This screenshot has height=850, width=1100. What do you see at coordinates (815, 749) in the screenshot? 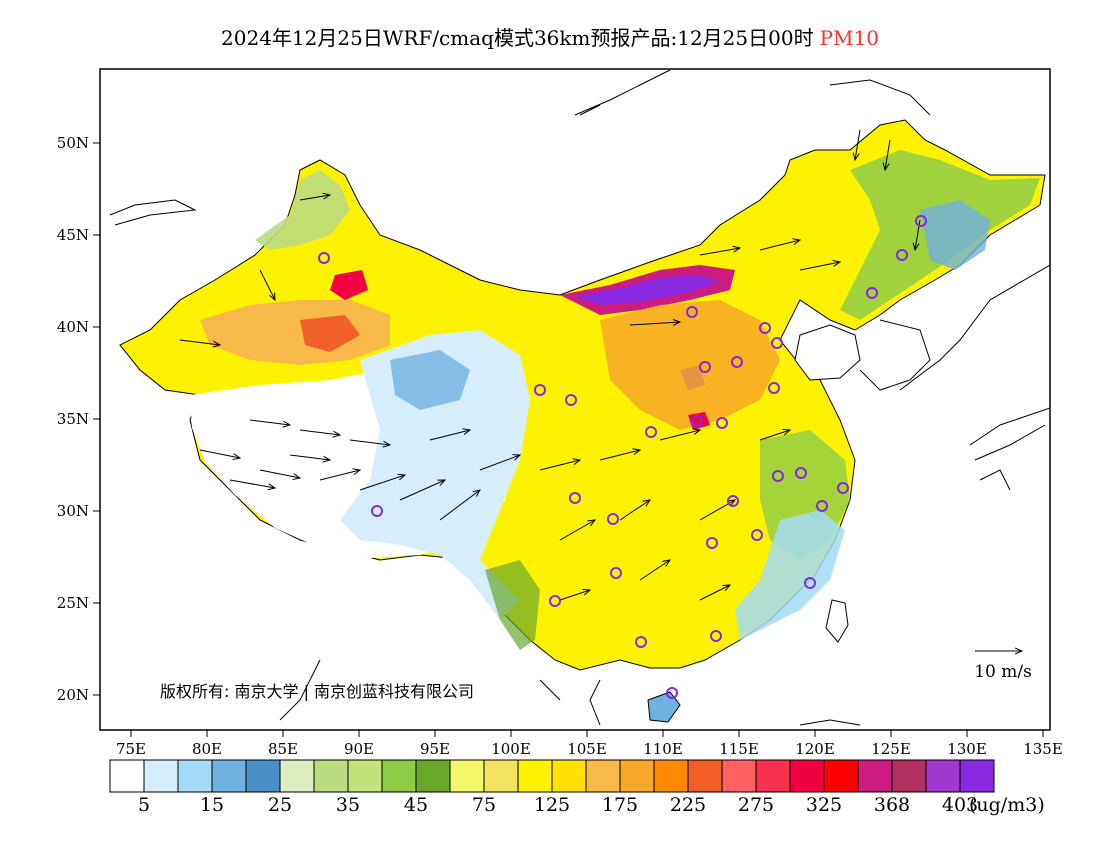
I see `lon-tick-label: 120E` at bounding box center [815, 749].